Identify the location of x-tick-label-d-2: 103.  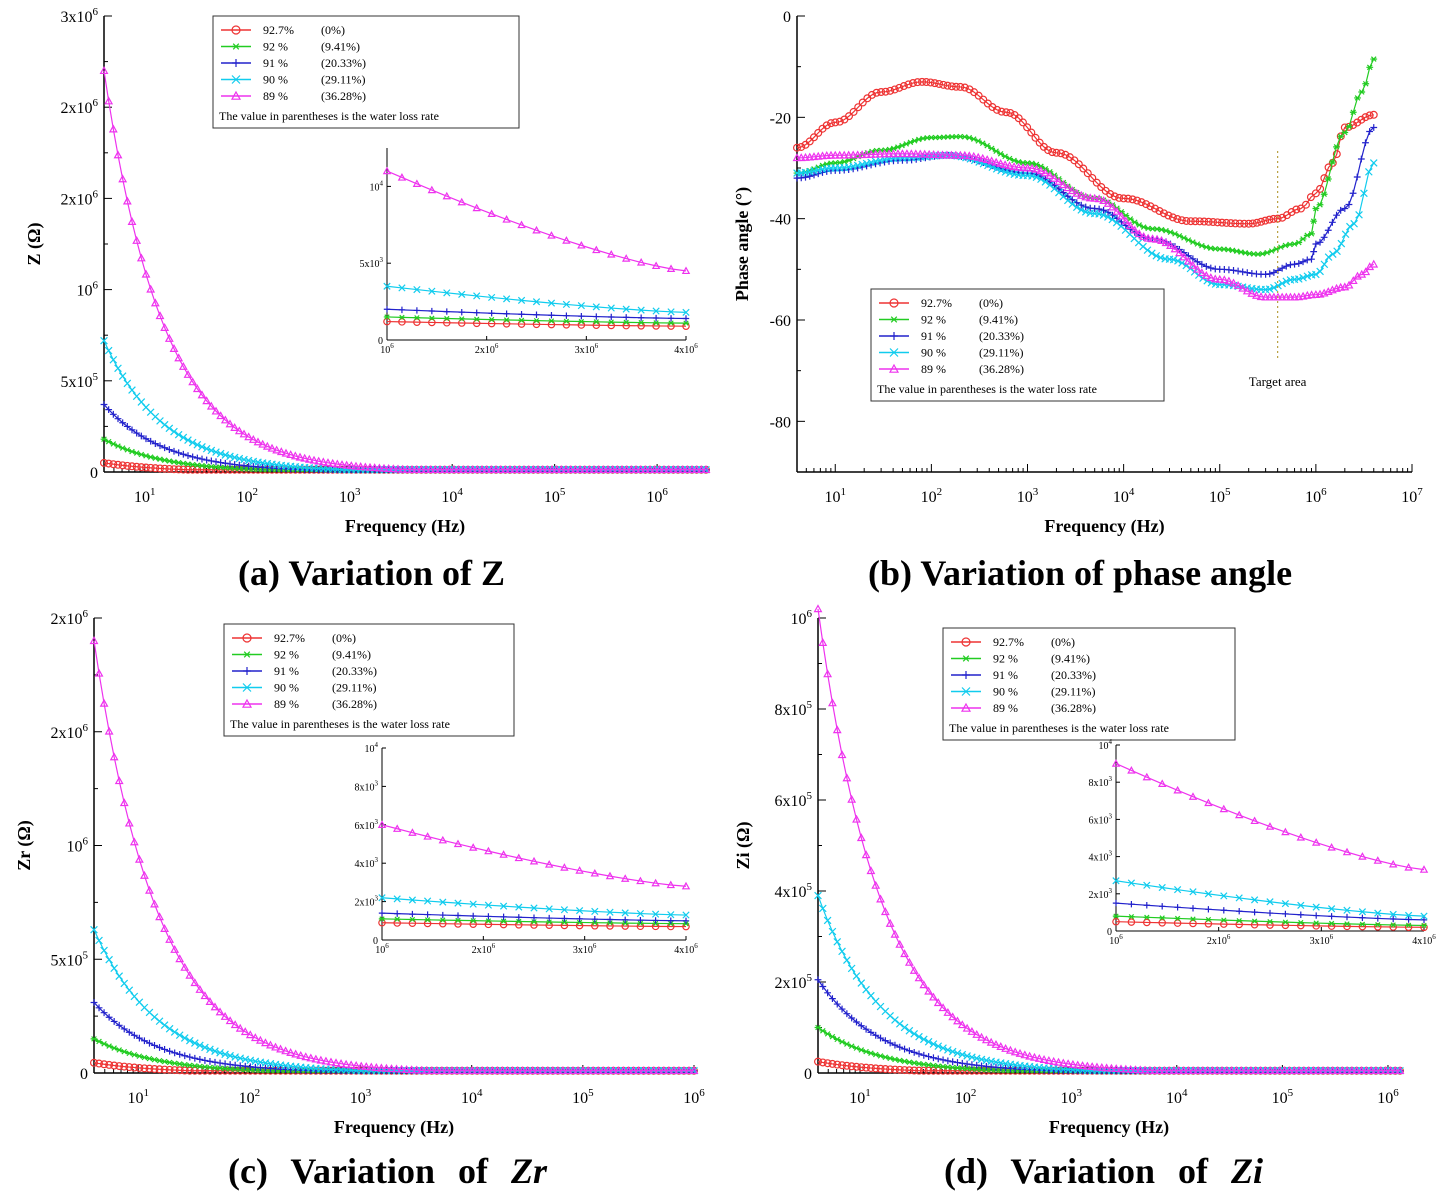
(1071, 1097).